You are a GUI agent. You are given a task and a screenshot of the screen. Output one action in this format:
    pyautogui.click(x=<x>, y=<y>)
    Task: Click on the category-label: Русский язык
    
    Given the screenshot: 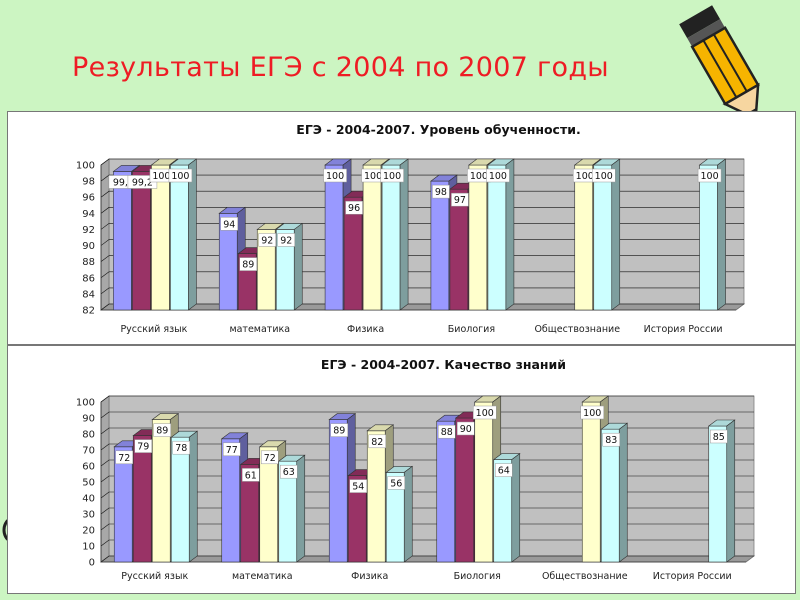 What is the action you would take?
    pyautogui.click(x=153, y=329)
    